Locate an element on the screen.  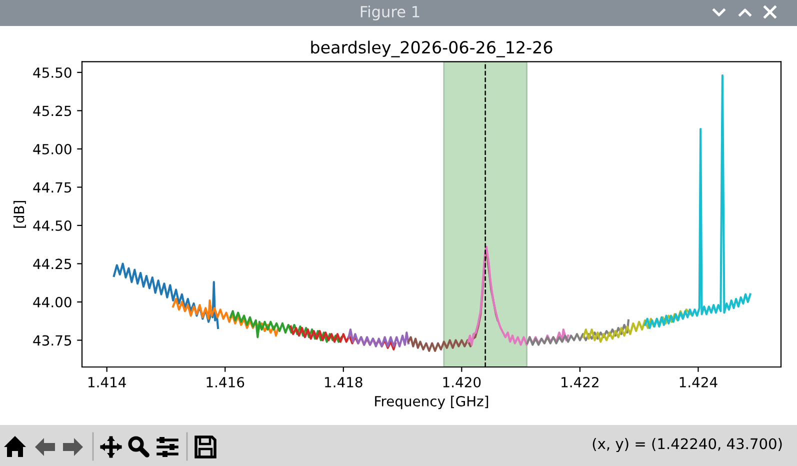
y-tick-label: 44.25 is located at coordinates (52, 264).